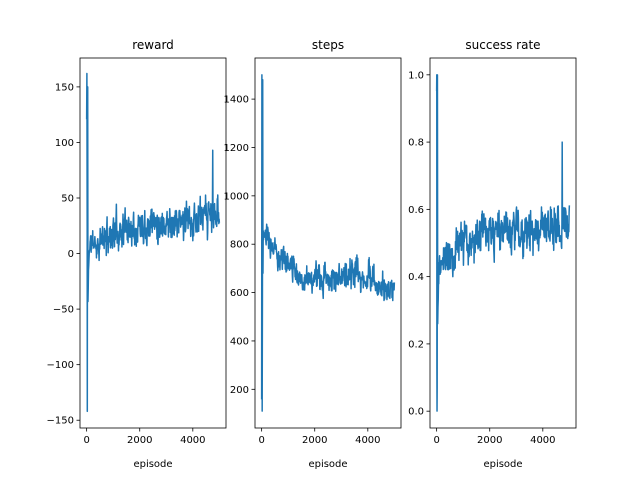  What do you see at coordinates (502, 45) in the screenshot?
I see `subplot-title: success rate` at bounding box center [502, 45].